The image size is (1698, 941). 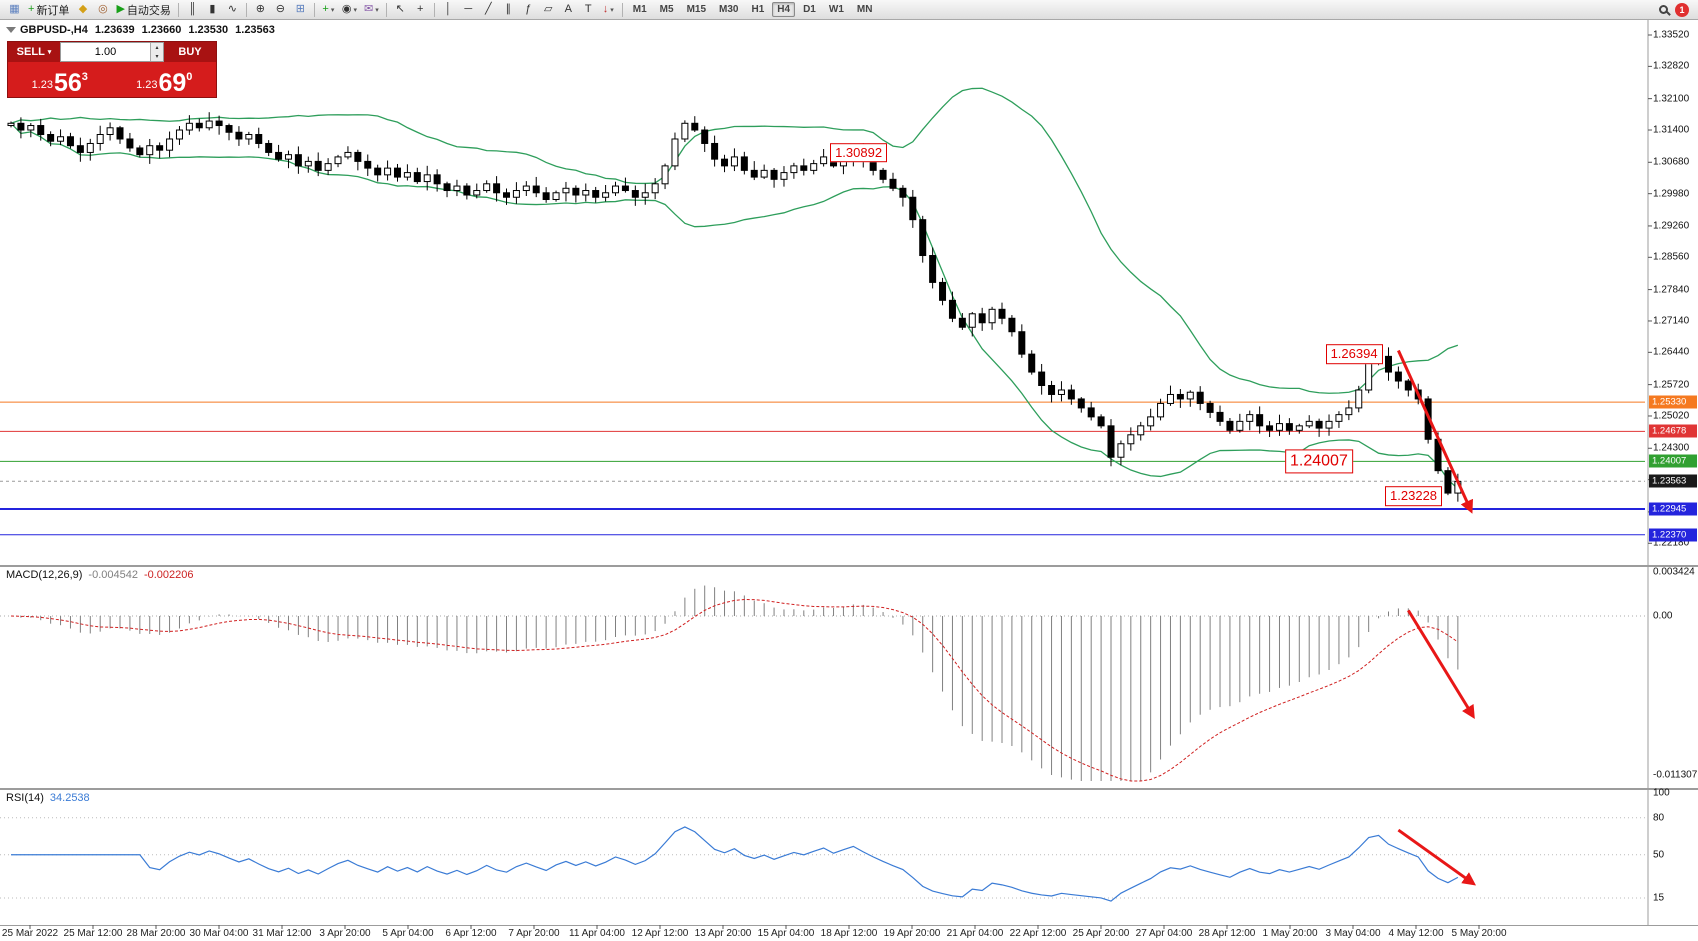 I want to click on time-axis-label: 18 Apr 12:00, so click(x=849, y=933).